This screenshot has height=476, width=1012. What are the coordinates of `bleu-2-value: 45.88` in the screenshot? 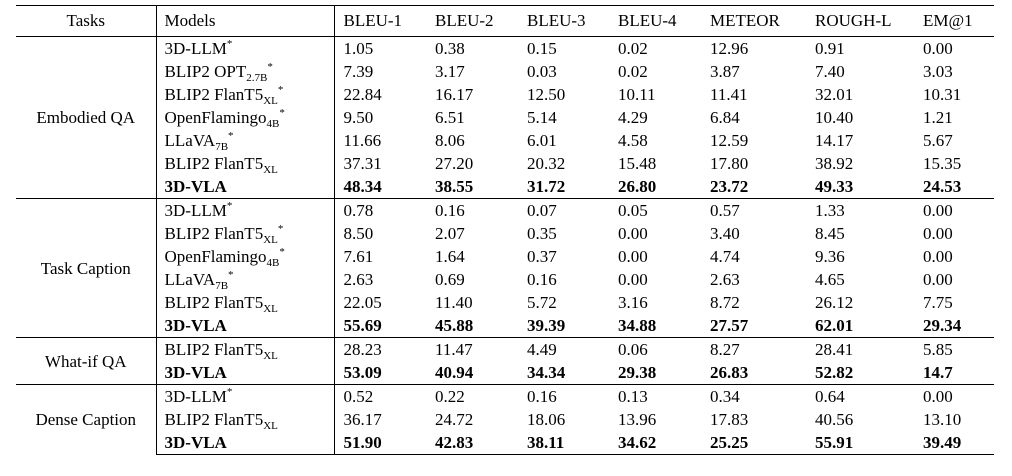 It's located at (454, 325).